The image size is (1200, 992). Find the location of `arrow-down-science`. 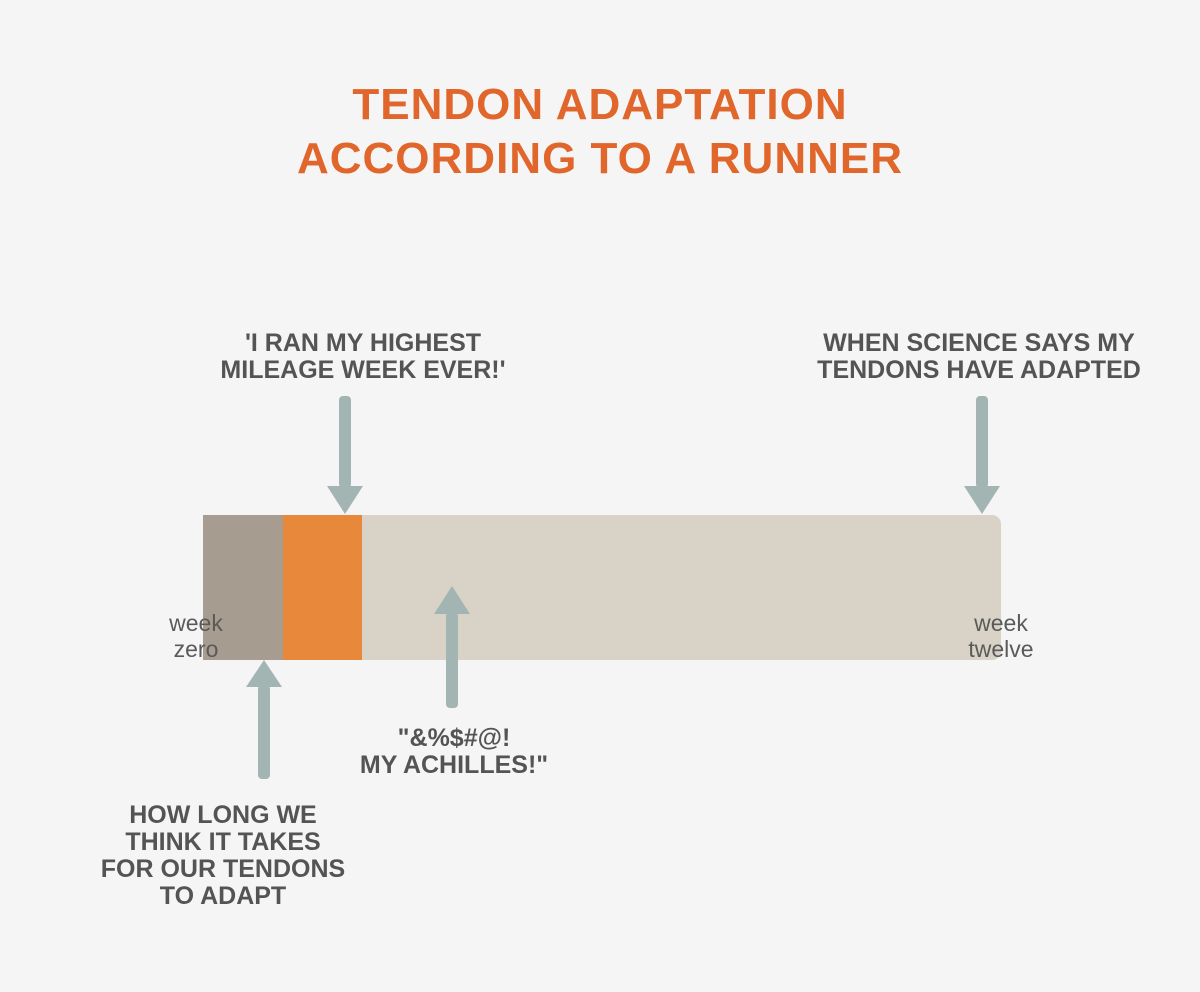

arrow-down-science is located at coordinates (982, 455).